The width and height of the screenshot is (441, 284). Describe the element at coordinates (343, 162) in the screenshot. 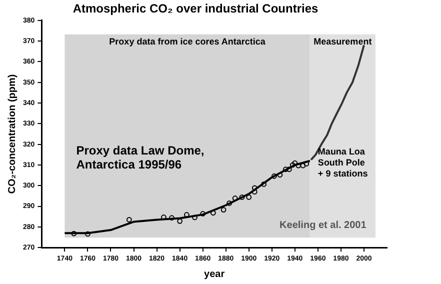

I see `annotation: Mauna Loa South Pole + 9 stations` at that location.